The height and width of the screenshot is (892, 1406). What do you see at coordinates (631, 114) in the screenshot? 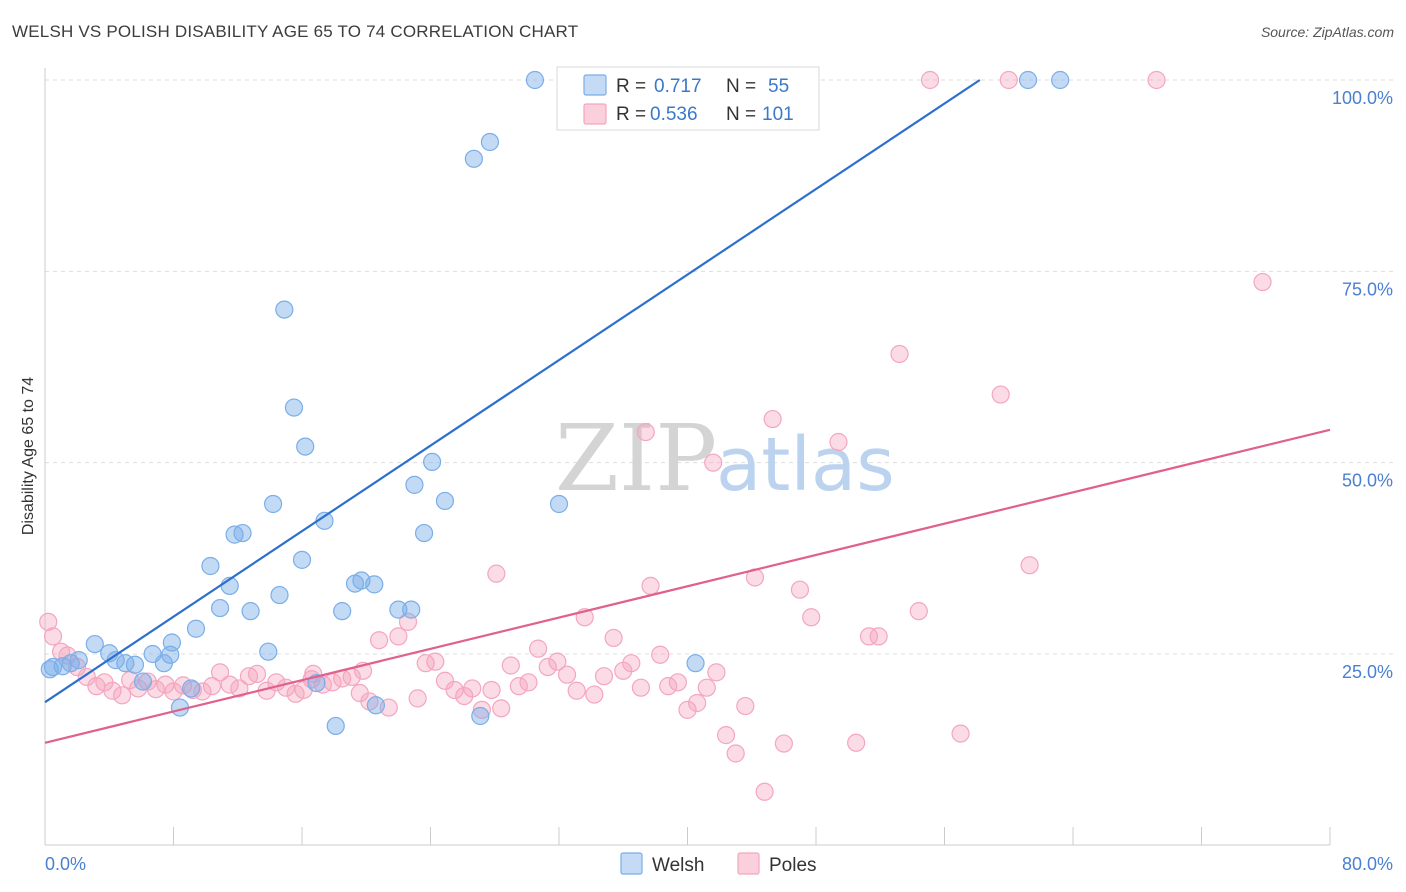
I see `legend-r-label-poles: R =` at bounding box center [631, 114].